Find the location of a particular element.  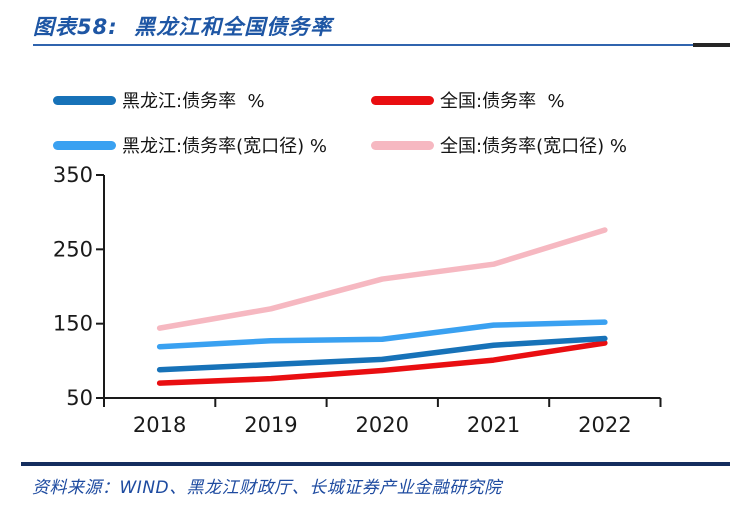

title-rule is located at coordinates (381, 45).